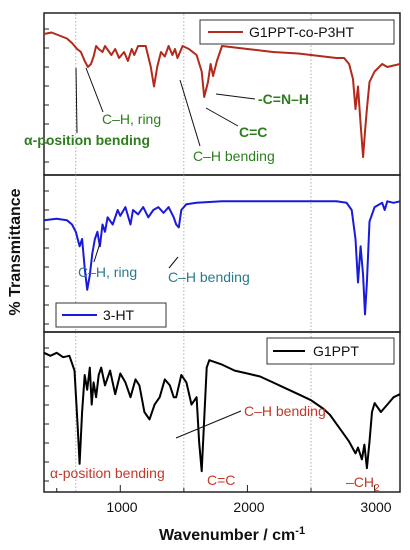 The width and height of the screenshot is (410, 550). What do you see at coordinates (209, 277) in the screenshot?
I see `annotation-ch-bend-mid: C–H bending` at bounding box center [209, 277].